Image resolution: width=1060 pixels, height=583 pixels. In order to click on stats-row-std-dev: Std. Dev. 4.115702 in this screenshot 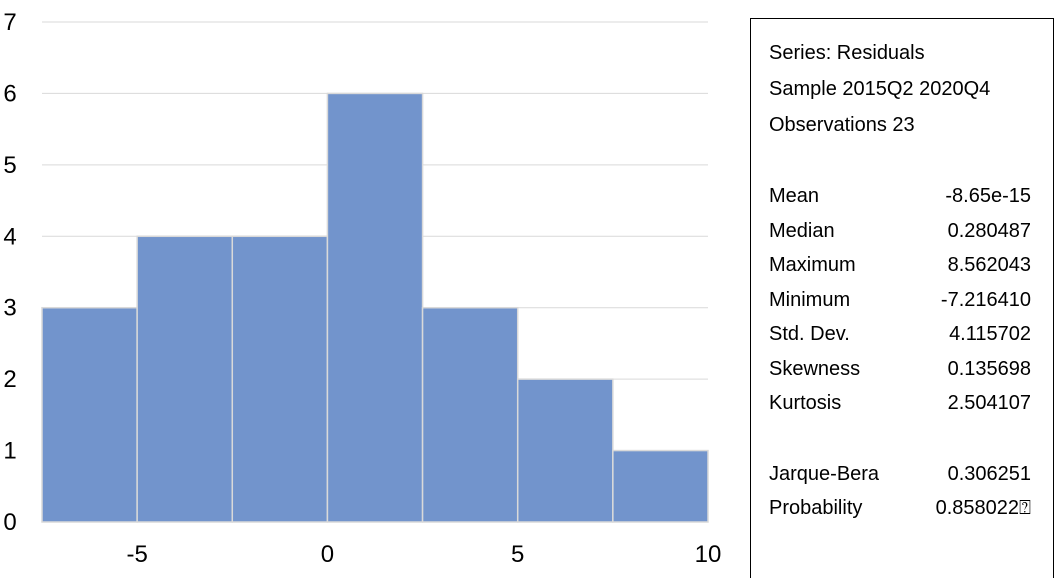, I will do `click(911, 334)`.